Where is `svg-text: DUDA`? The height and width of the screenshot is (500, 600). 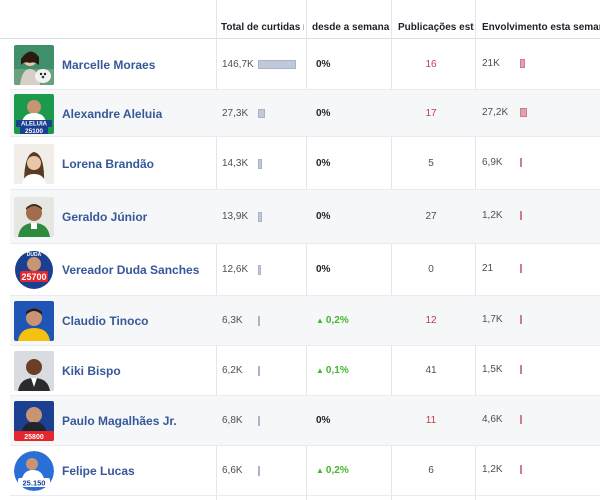 svg-text: DUDA is located at coordinates (34, 255).